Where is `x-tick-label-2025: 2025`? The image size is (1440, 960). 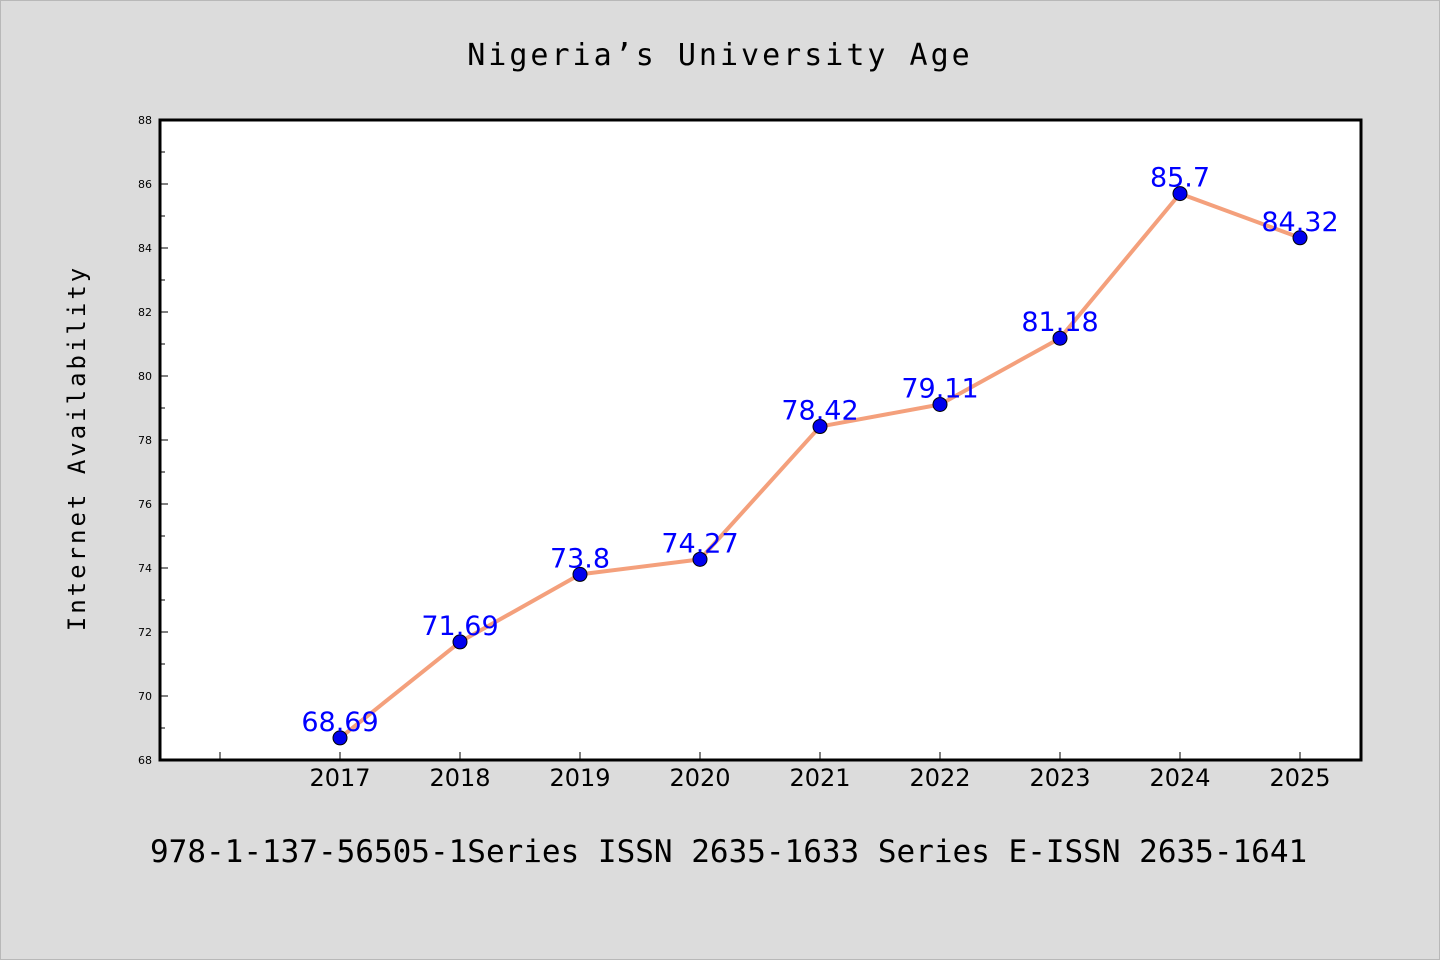 x-tick-label-2025: 2025 is located at coordinates (1299, 778).